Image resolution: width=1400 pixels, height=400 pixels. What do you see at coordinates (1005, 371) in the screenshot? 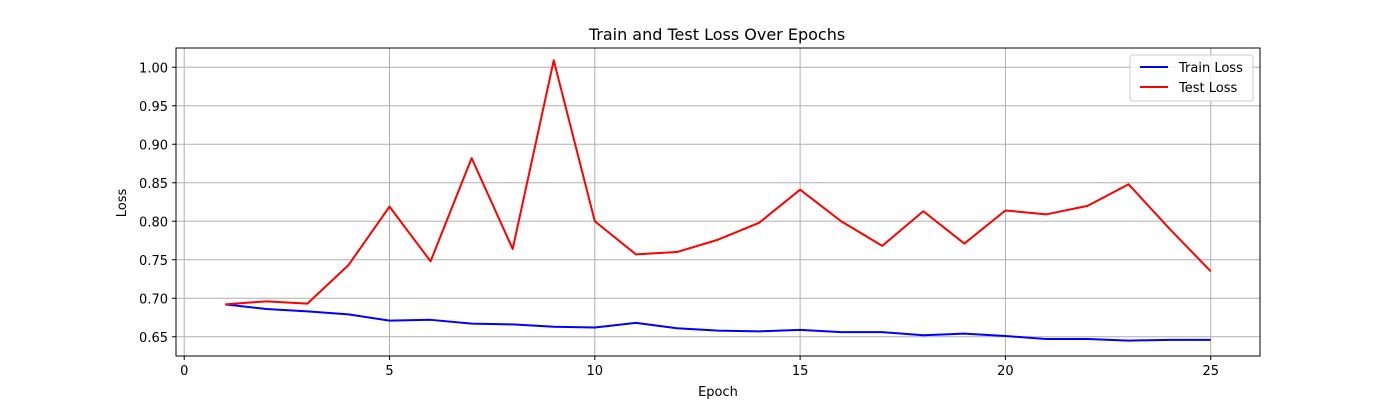
I see `x-tick-label: 20` at bounding box center [1005, 371].